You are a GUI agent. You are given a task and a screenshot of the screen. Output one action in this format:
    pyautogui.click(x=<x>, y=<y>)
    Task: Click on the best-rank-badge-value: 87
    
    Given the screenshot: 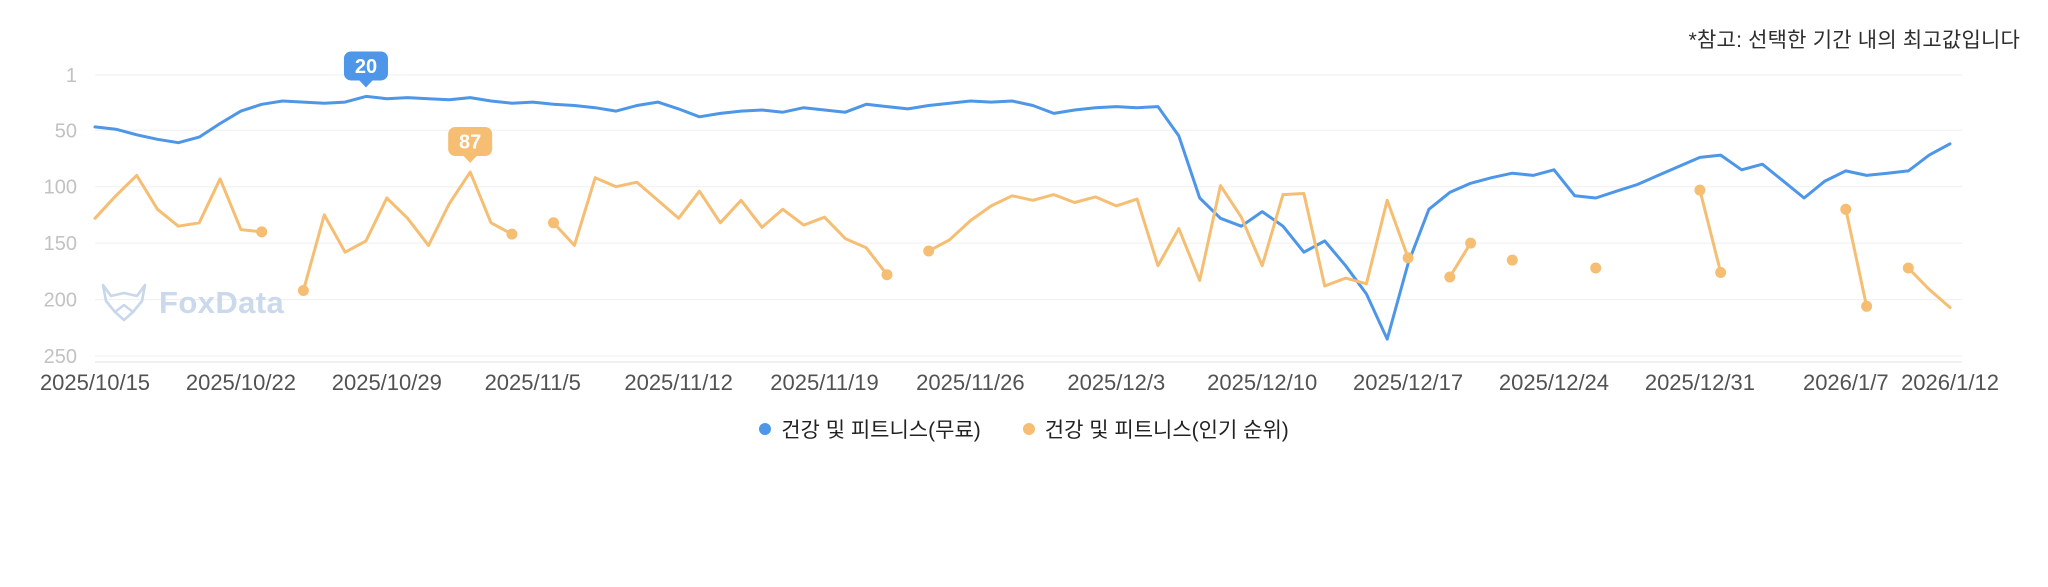 What is the action you would take?
    pyautogui.click(x=470, y=143)
    